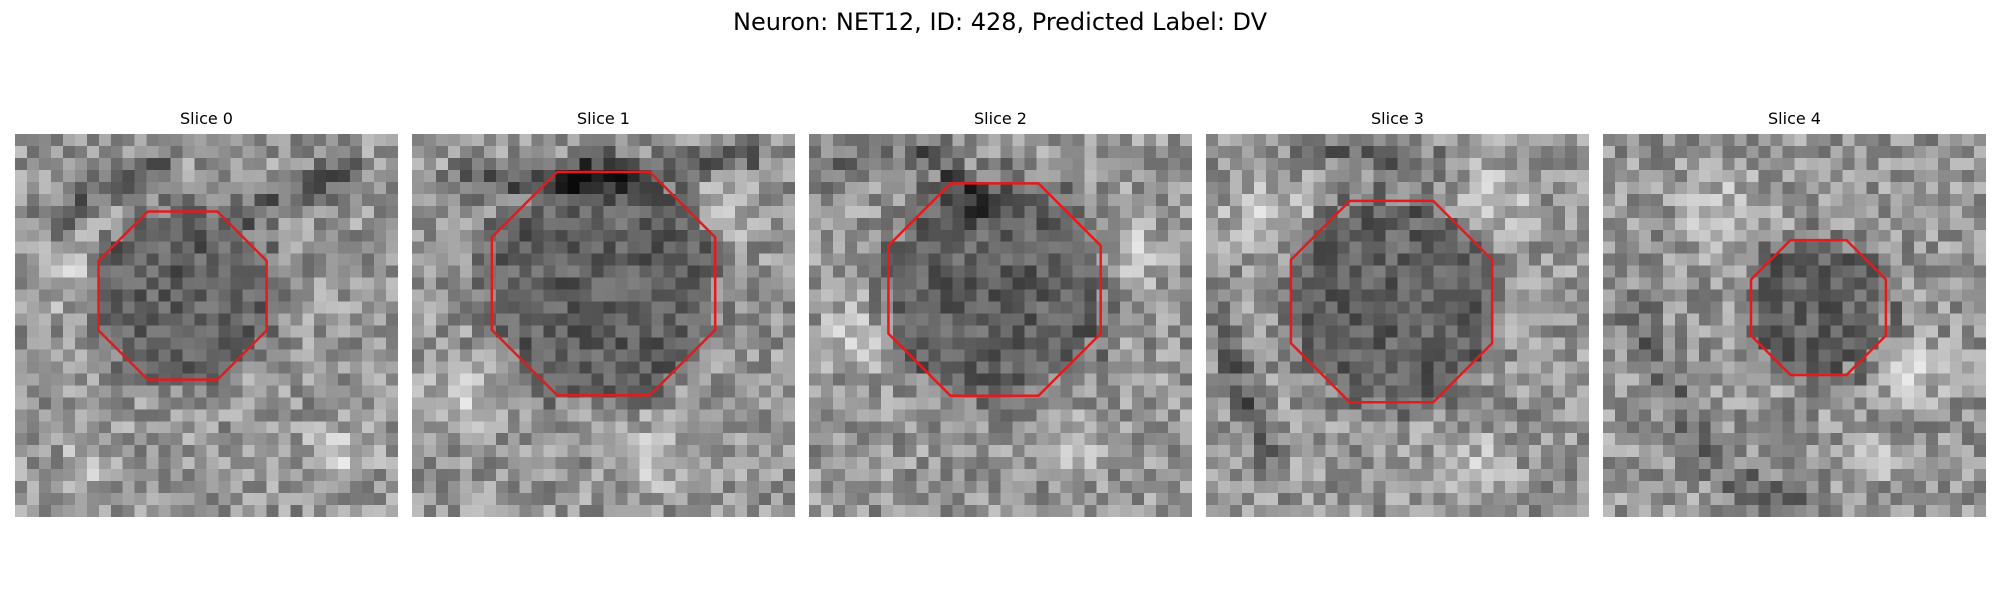  I want to click on slice-panel: Slice 3, so click(1397, 313).